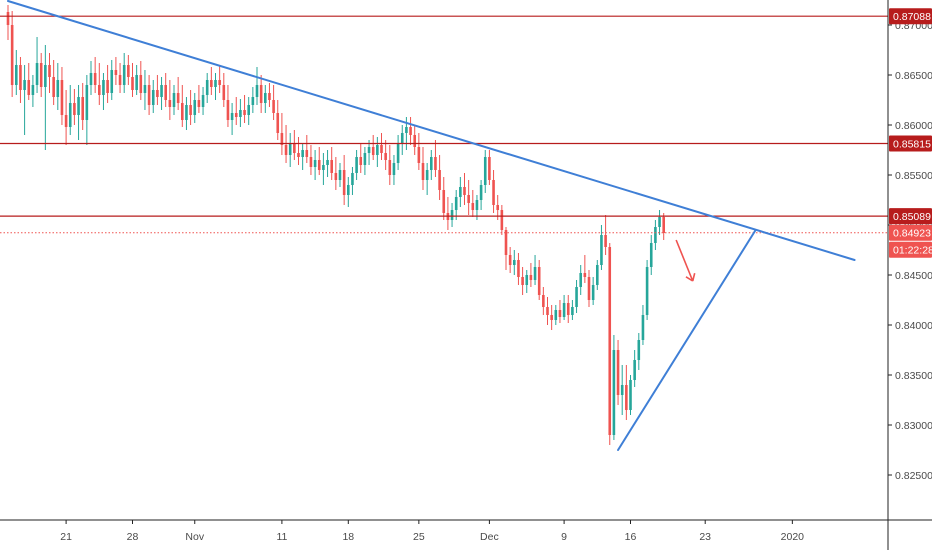 The width and height of the screenshot is (932, 550). What do you see at coordinates (705, 537) in the screenshot?
I see `x-tick-label: 23` at bounding box center [705, 537].